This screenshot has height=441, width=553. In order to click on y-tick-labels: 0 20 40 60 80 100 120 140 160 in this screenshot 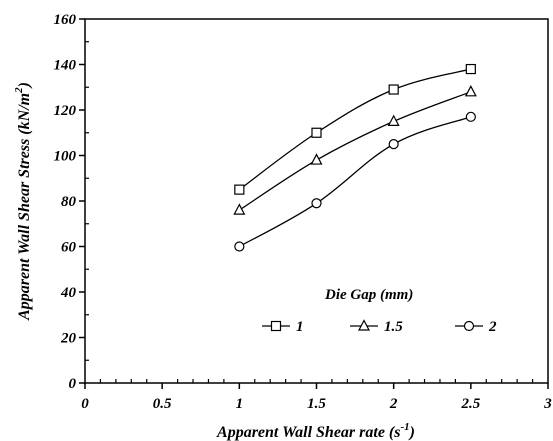, I will do `click(65, 202)`.